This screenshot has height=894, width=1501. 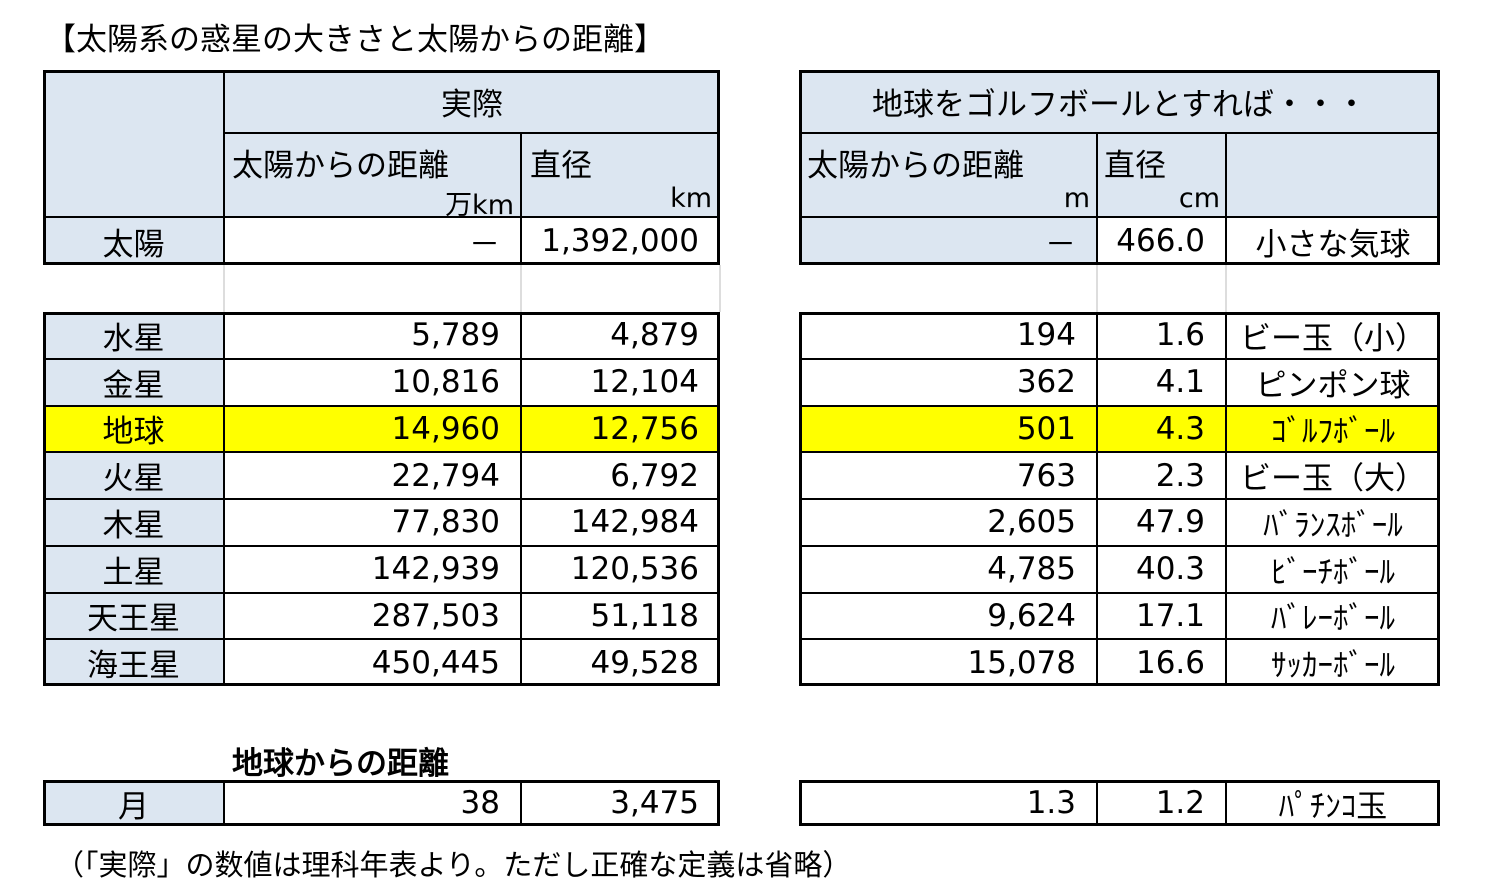 I want to click on value-cell: 3,475, so click(x=620, y=803).